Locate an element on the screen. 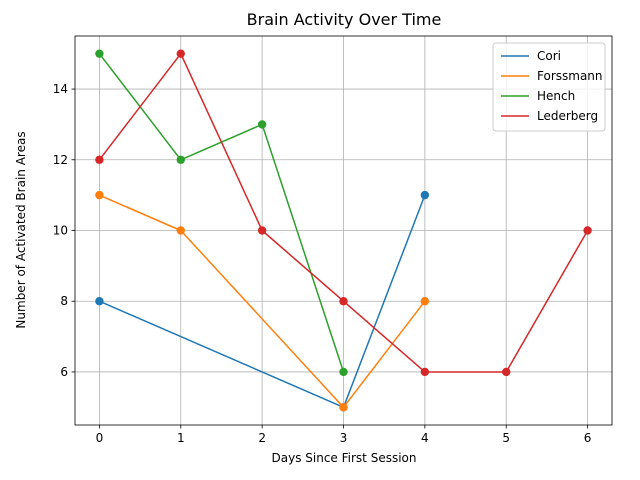 The image size is (640, 480). y-axis-label: Number of Activated Brain Areas is located at coordinates (21, 229).